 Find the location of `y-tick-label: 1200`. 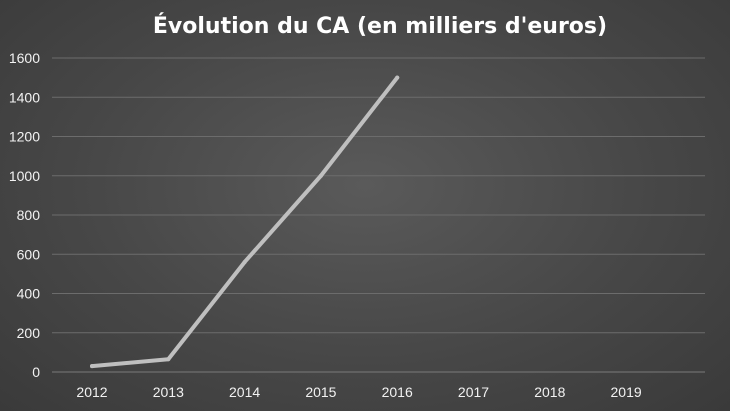

y-tick-label: 1200 is located at coordinates (24, 137).